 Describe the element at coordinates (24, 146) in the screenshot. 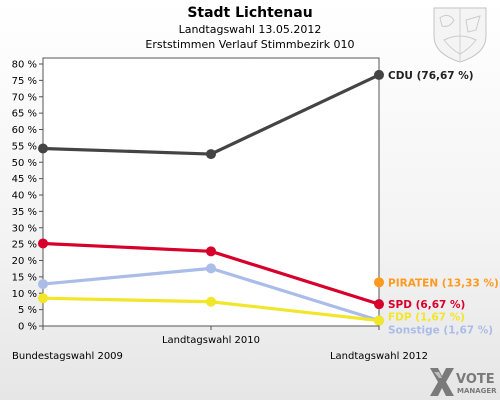

I see `y-tick-label: 55 %` at that location.